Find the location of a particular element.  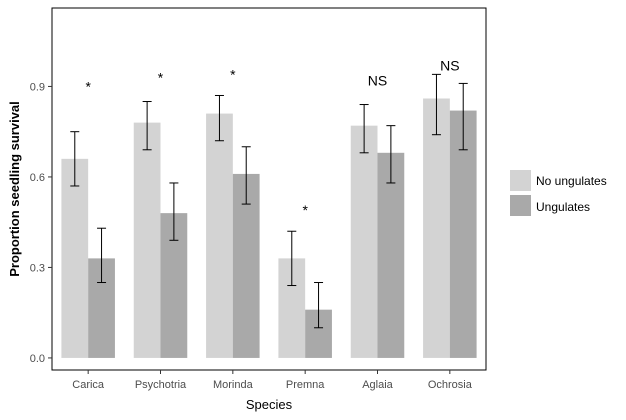

legend: No ungulates Ungulates is located at coordinates (558, 193).